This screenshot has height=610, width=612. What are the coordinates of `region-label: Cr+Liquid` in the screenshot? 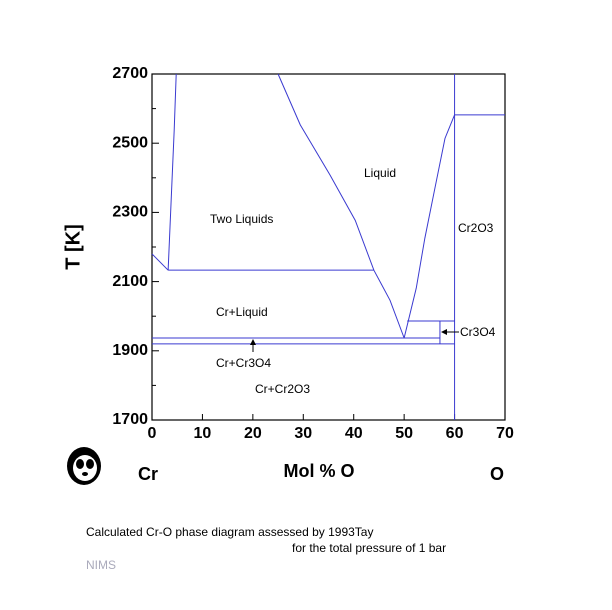 It's located at (242, 312).